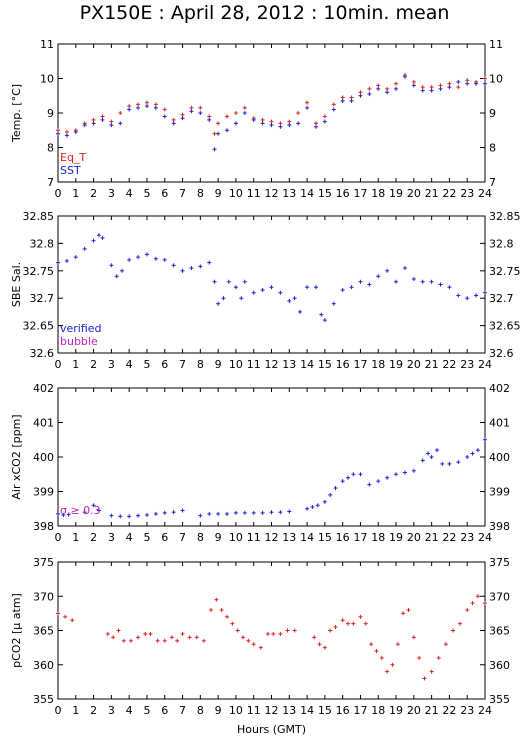  I want to click on legend-entry: Eq_T, so click(73, 157).